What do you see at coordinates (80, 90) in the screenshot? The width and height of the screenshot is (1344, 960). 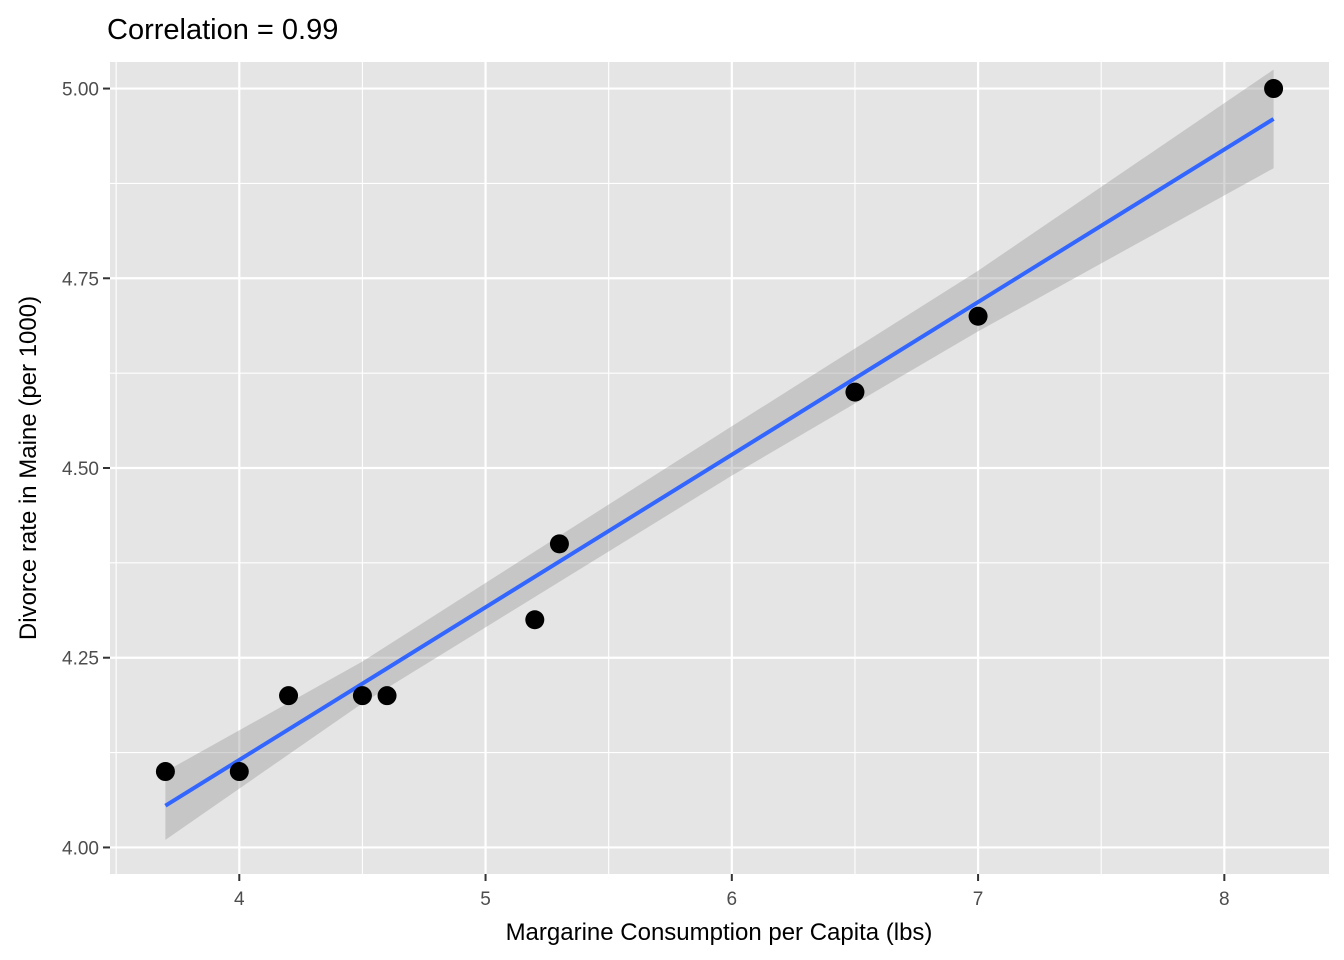 I see `y-tick-label-4: 5.00` at bounding box center [80, 90].